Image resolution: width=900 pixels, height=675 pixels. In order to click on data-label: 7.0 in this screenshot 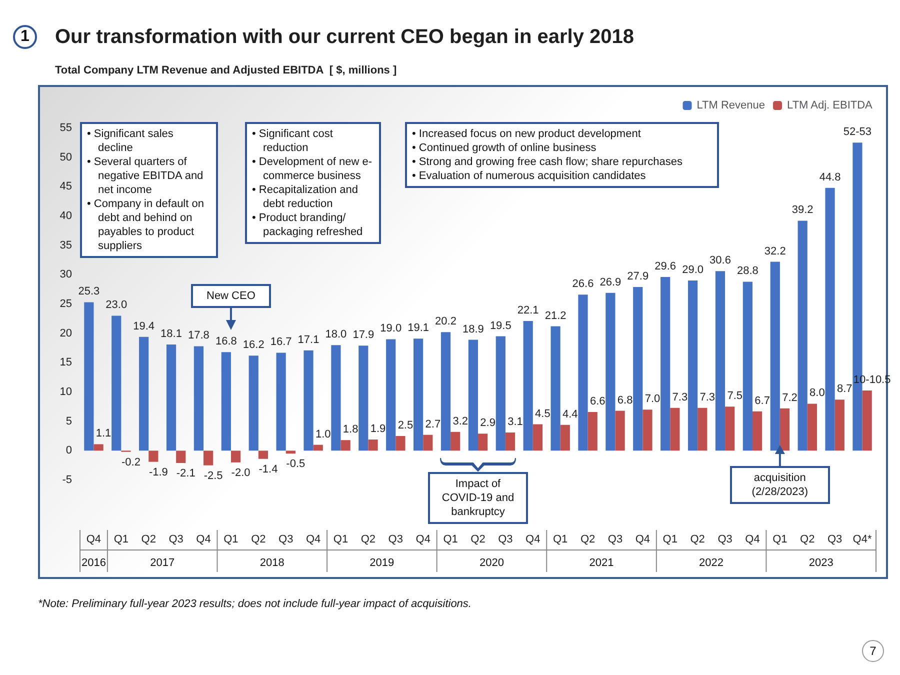, I will do `click(652, 399)`.